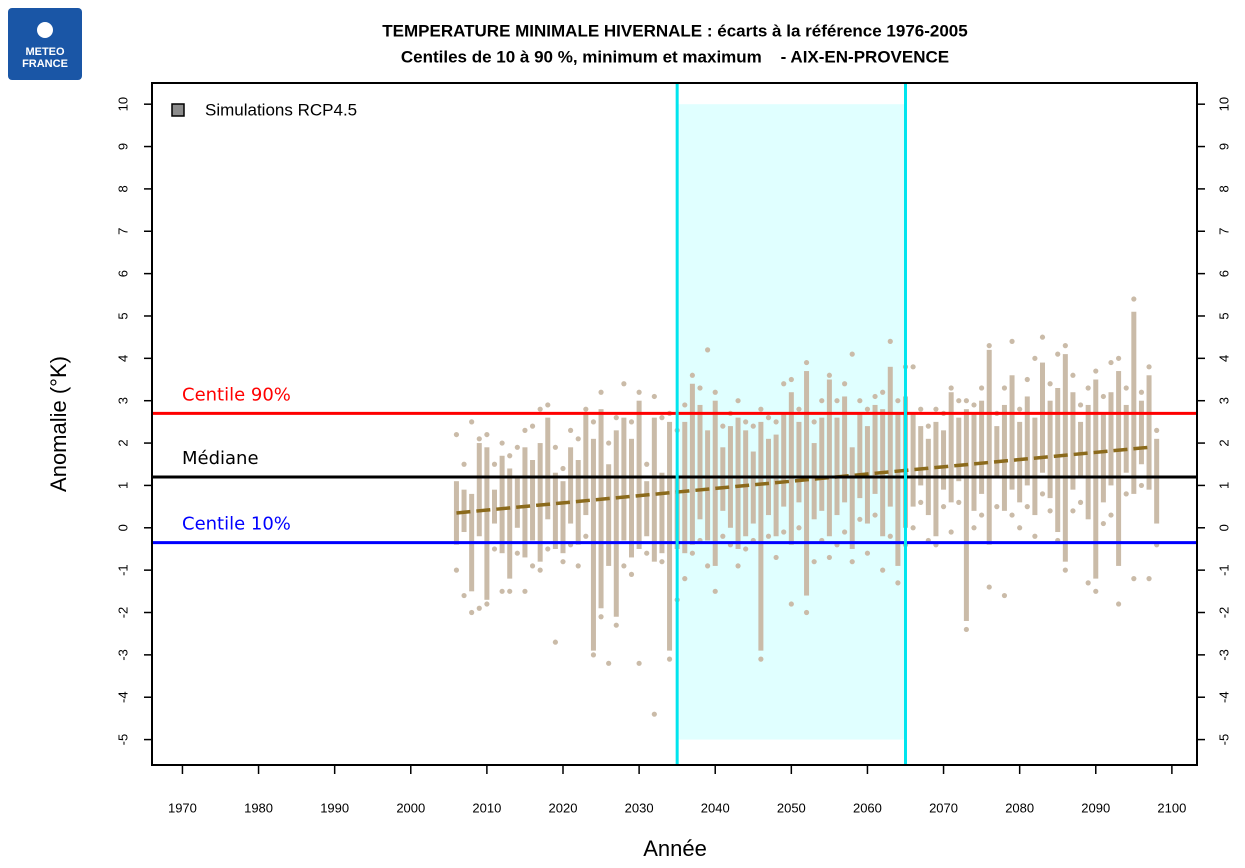  Describe the element at coordinates (58, 424) in the screenshot. I see `y-axis-label: Anomalie (°K)` at that location.